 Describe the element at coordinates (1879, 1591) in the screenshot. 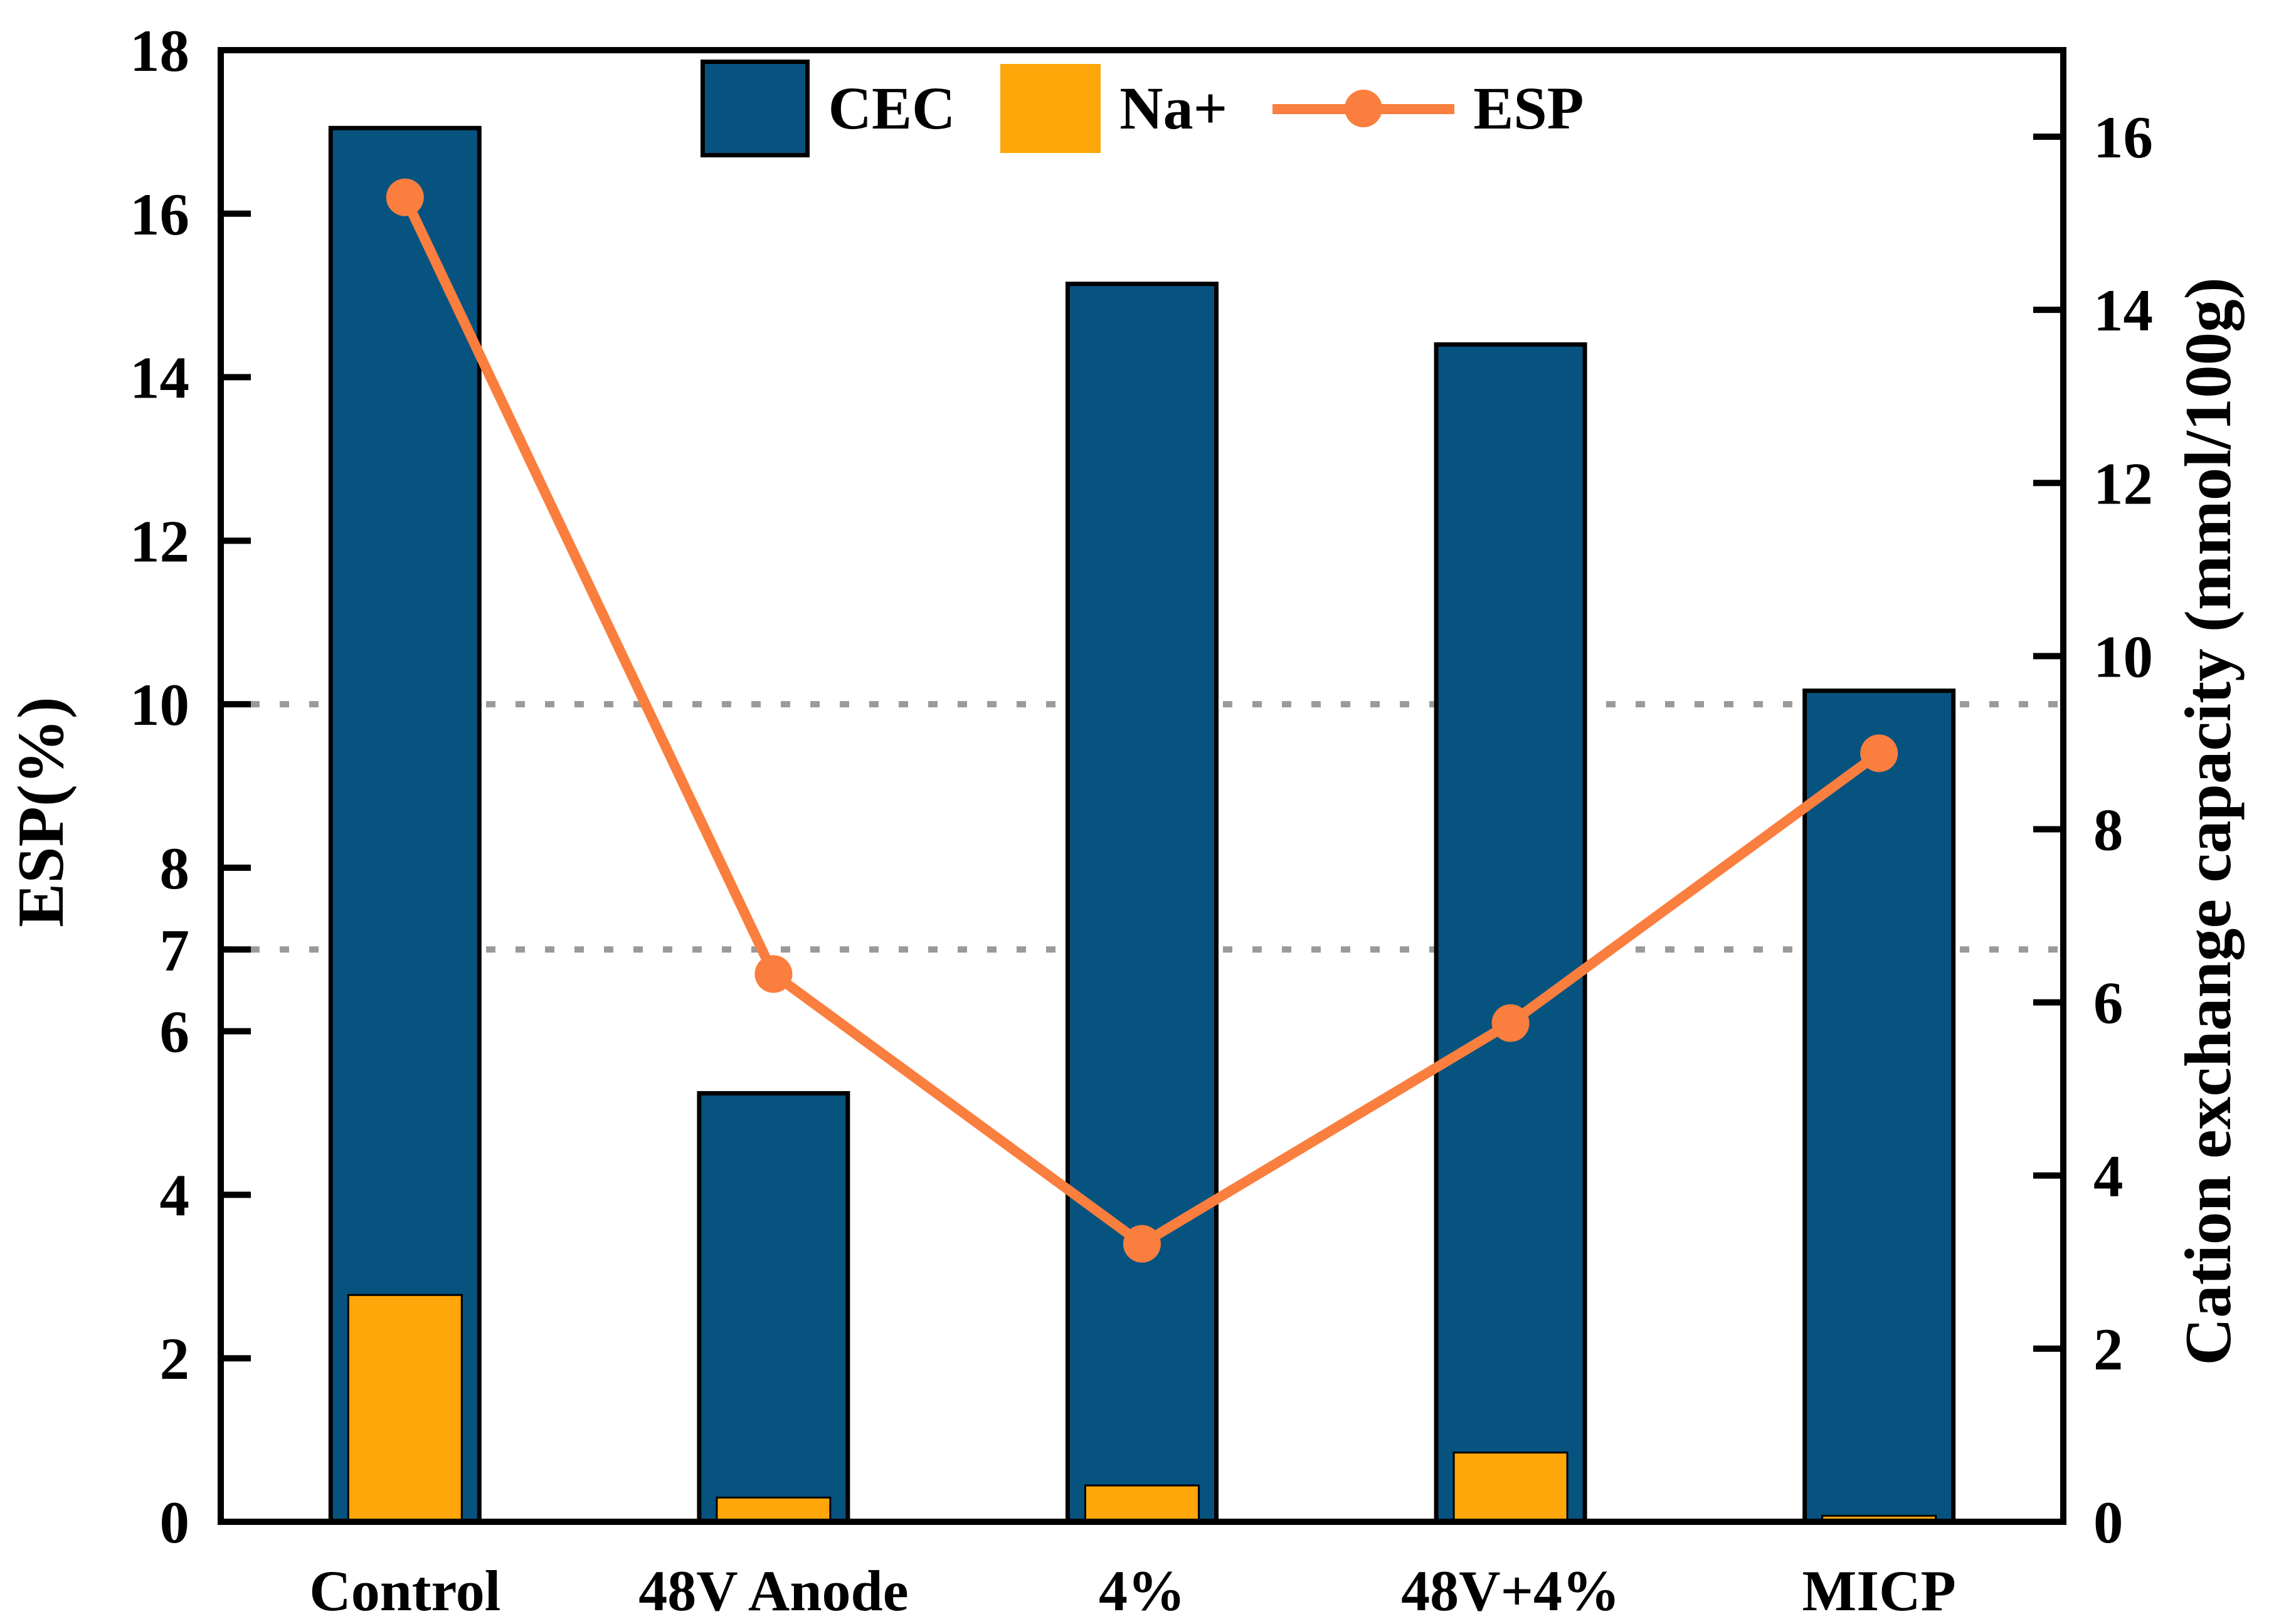

I see `category-label-4: MICP` at that location.